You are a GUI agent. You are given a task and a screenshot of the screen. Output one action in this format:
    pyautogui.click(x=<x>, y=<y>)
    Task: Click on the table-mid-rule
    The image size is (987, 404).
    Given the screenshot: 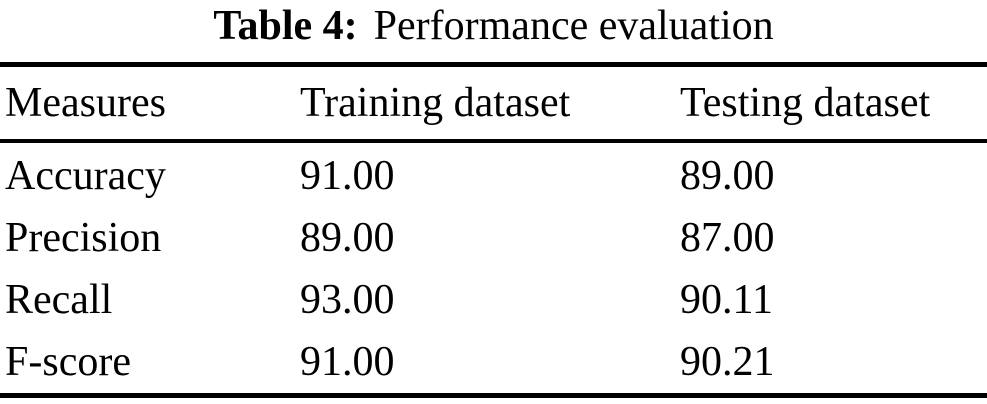 What is the action you would take?
    pyautogui.click(x=493, y=141)
    